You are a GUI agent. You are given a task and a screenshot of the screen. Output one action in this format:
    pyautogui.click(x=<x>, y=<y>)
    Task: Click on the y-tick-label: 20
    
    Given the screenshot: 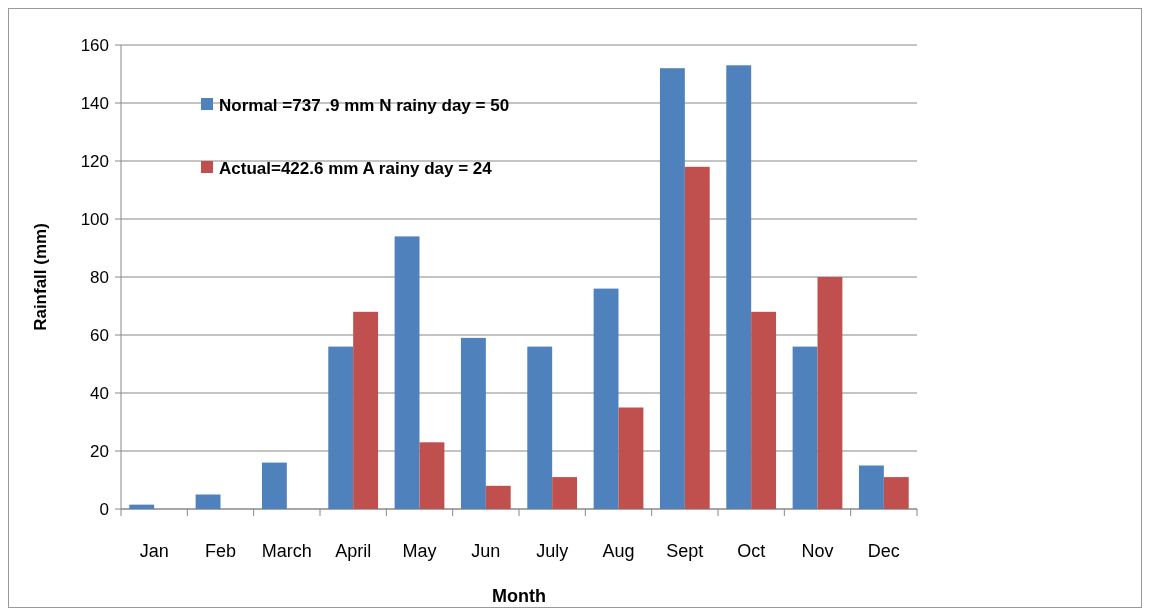 What is the action you would take?
    pyautogui.click(x=99, y=451)
    